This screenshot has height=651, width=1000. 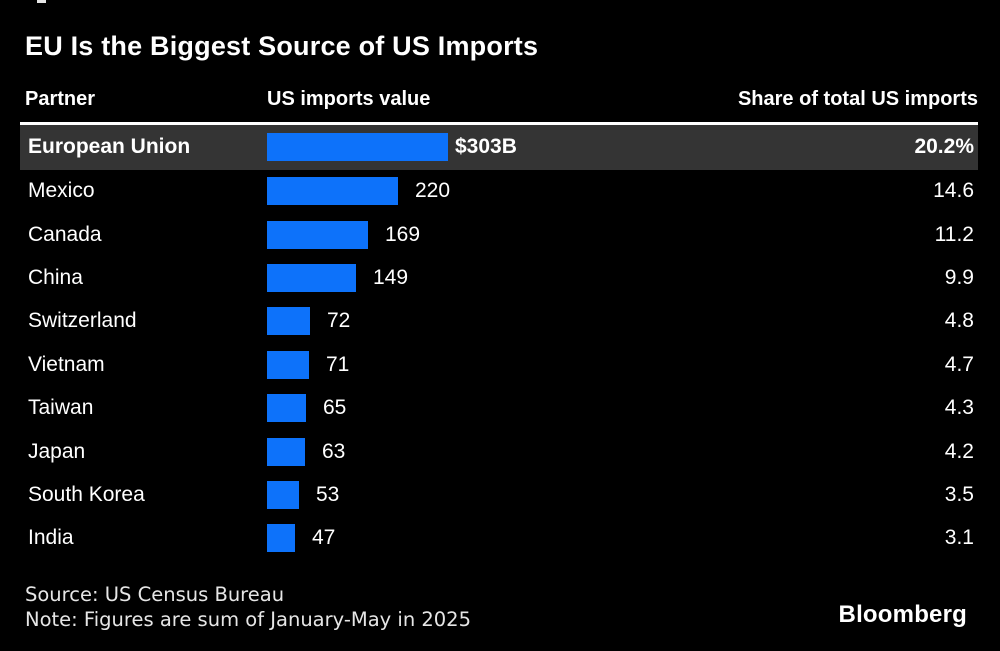 I want to click on partner-label: Canada, so click(x=65, y=234).